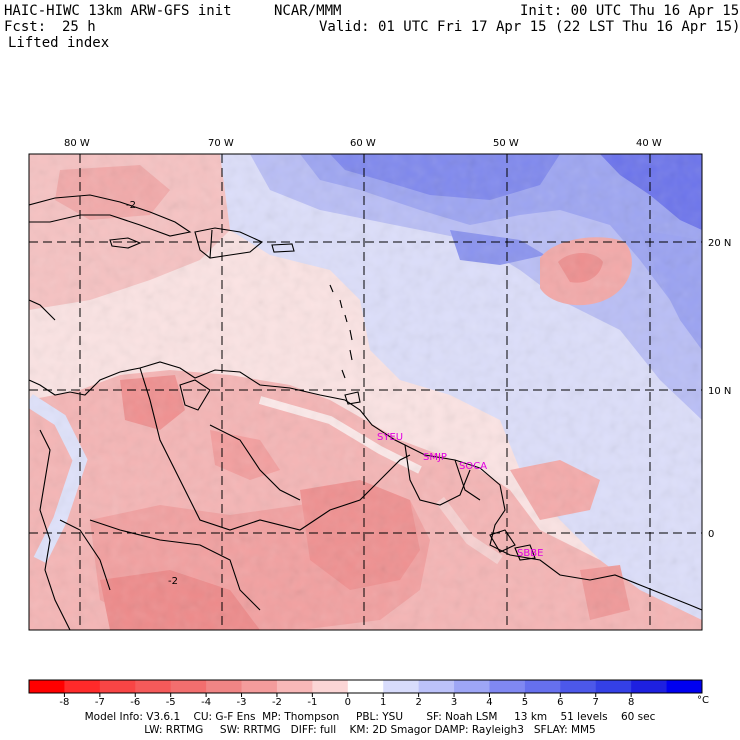  I want to click on model-title: HAIC-HIWC 13km ARW-GFS init, so click(118, 11).